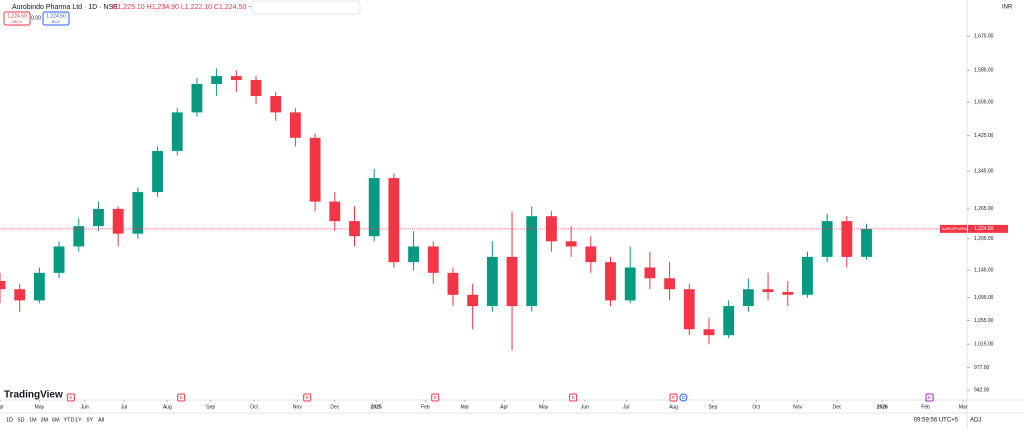 This screenshot has height=429, width=1024. Describe the element at coordinates (33, 395) in the screenshot. I see `brand: TradingView` at that location.